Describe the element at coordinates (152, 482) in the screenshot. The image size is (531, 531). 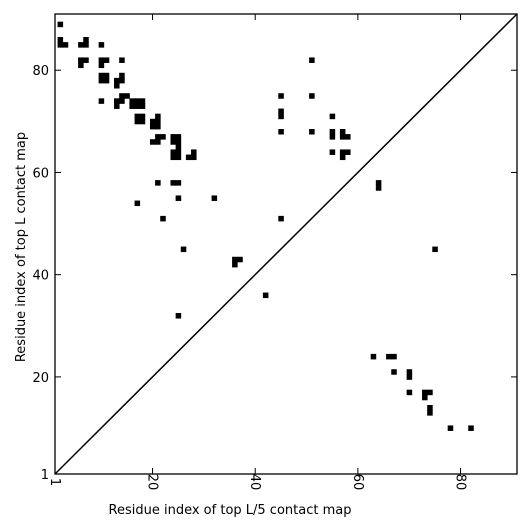
I see `x-tick-label: 20` at that location.